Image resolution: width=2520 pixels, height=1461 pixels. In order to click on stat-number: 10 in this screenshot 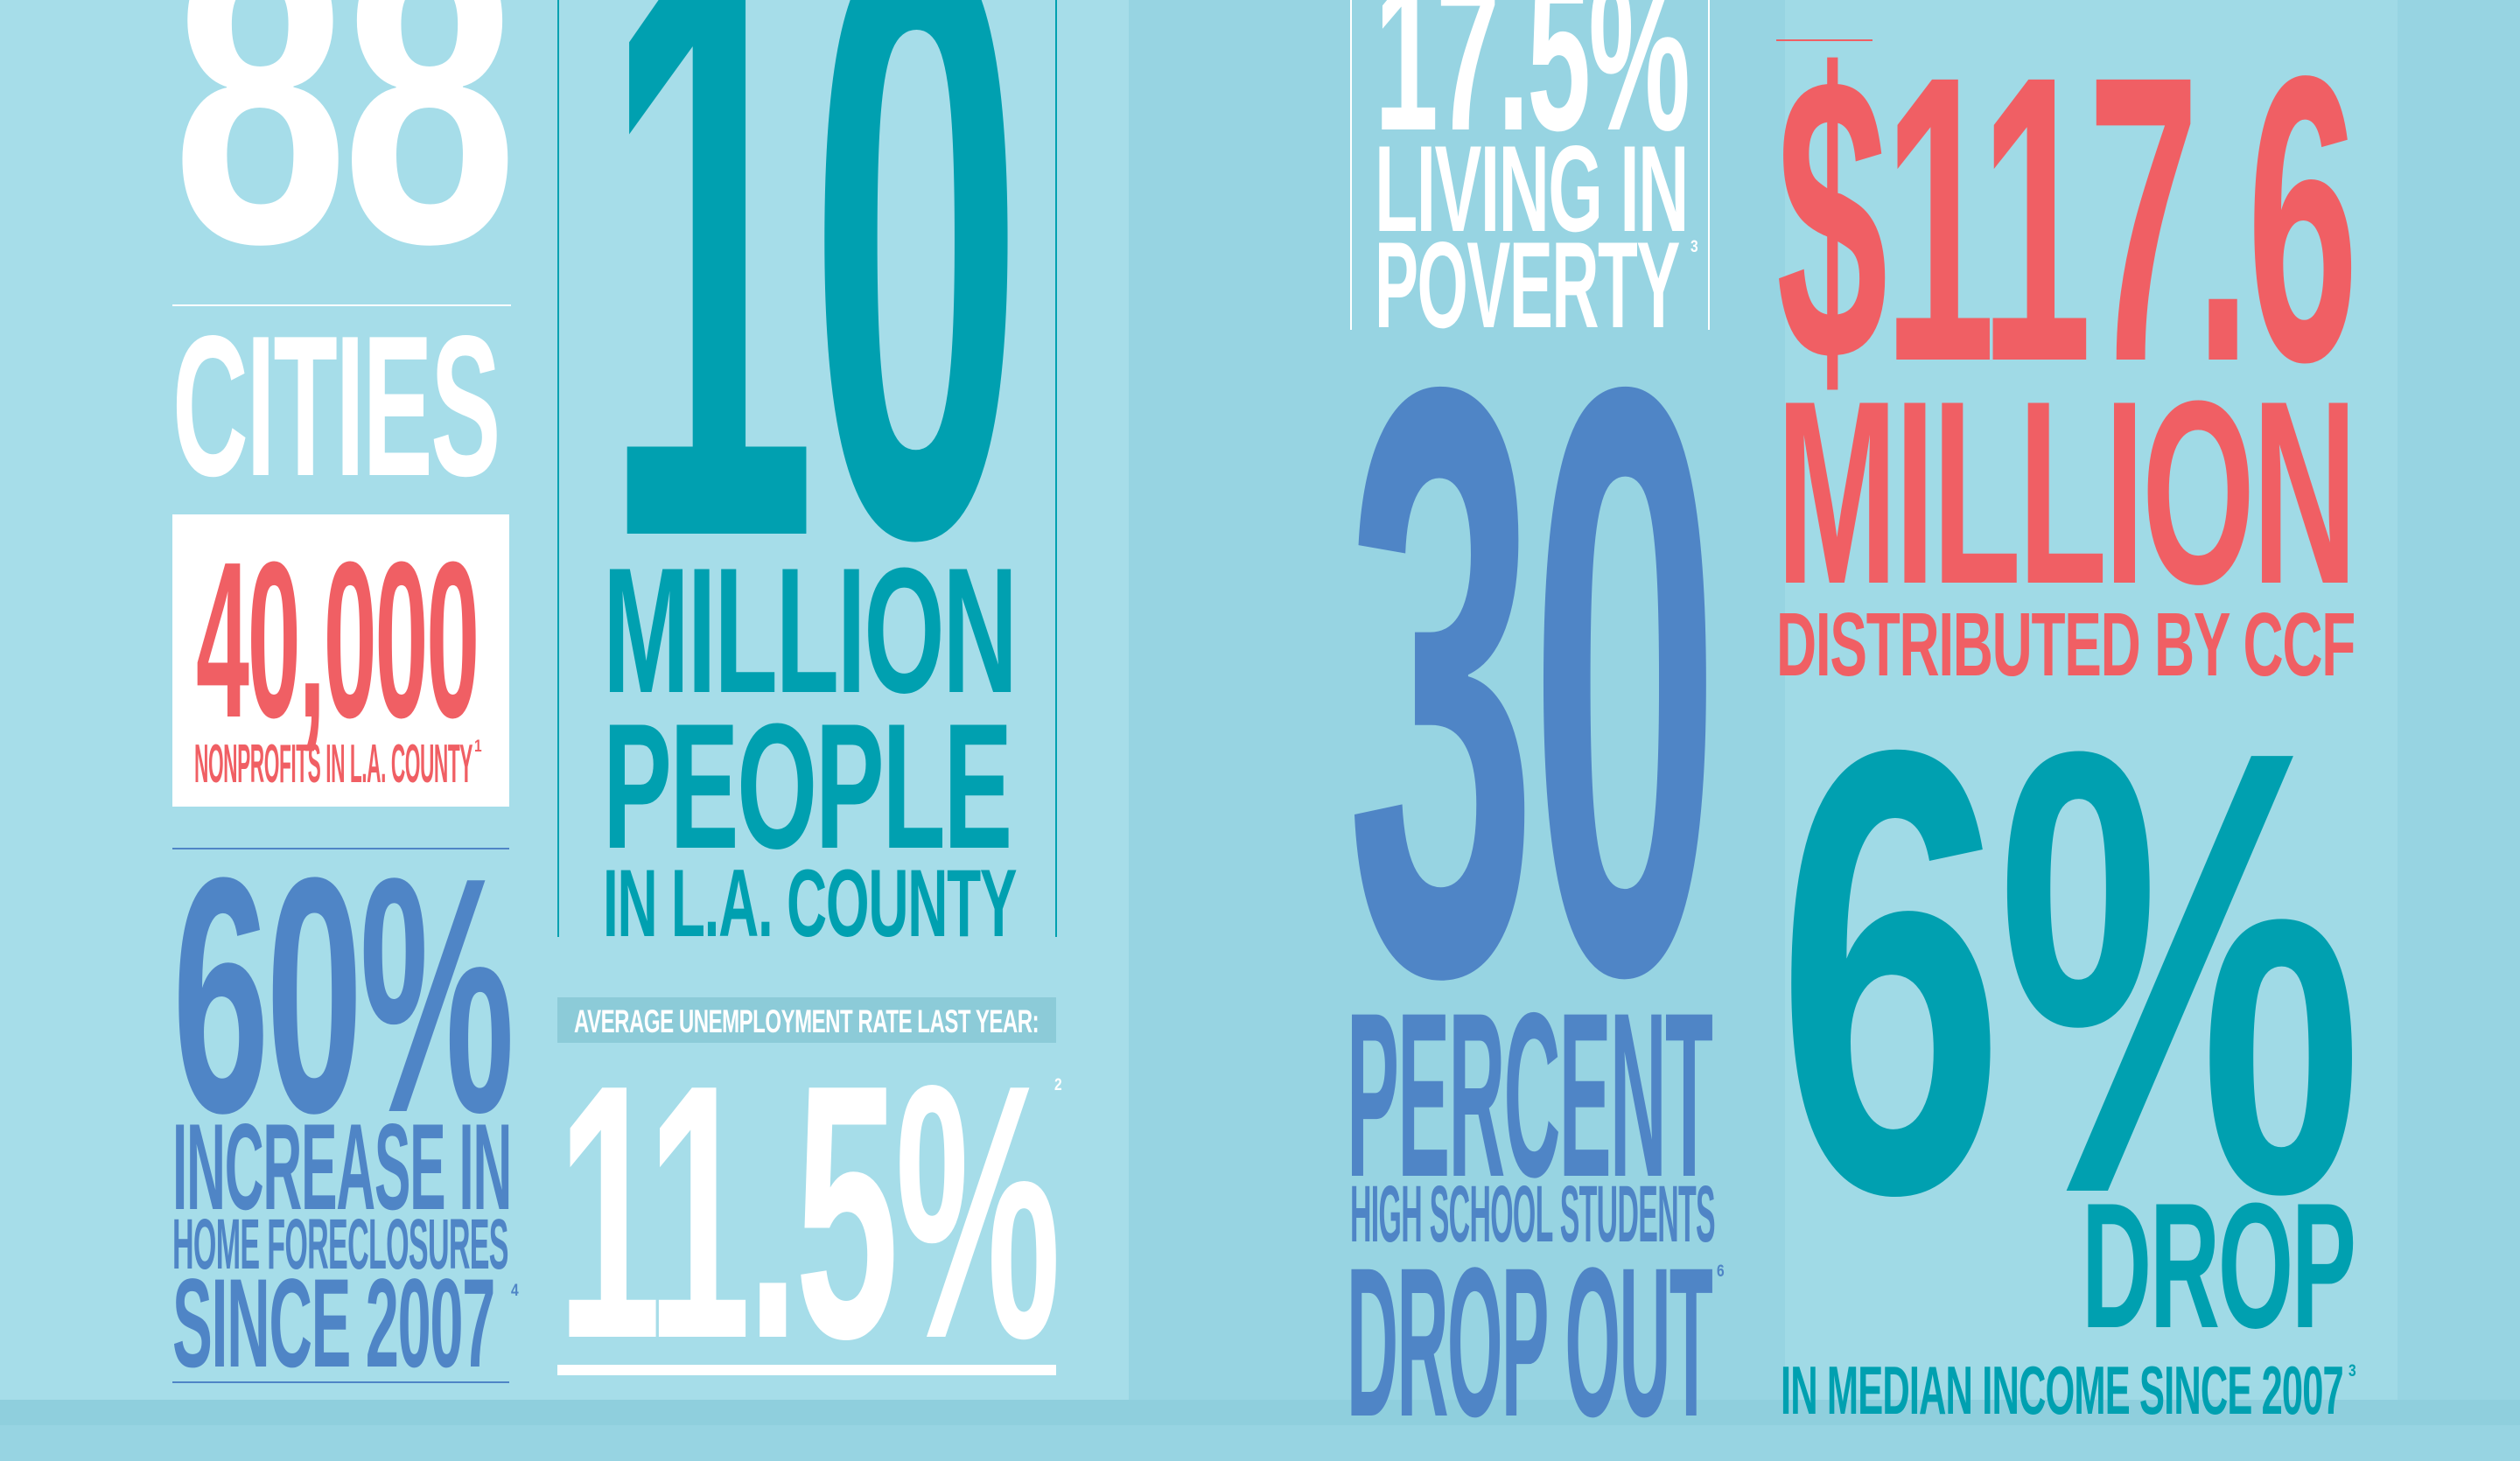, I will do `click(813, 358)`.